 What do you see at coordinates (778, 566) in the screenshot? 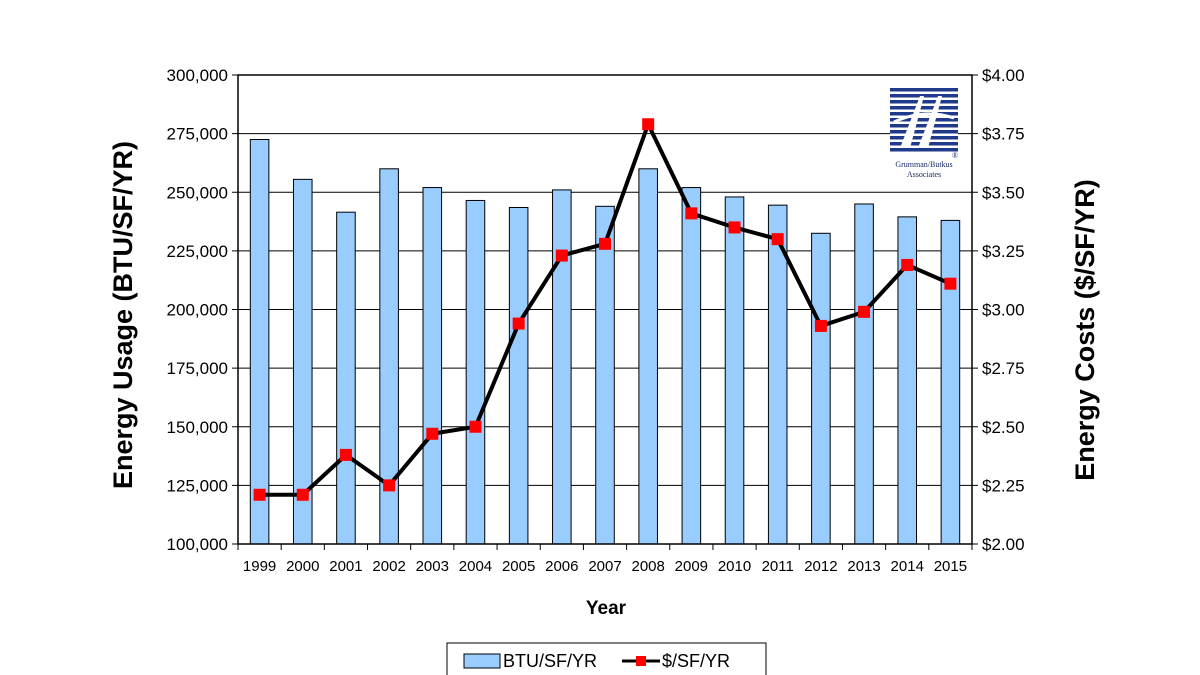
I see `x-tick-label: 2011` at bounding box center [778, 566].